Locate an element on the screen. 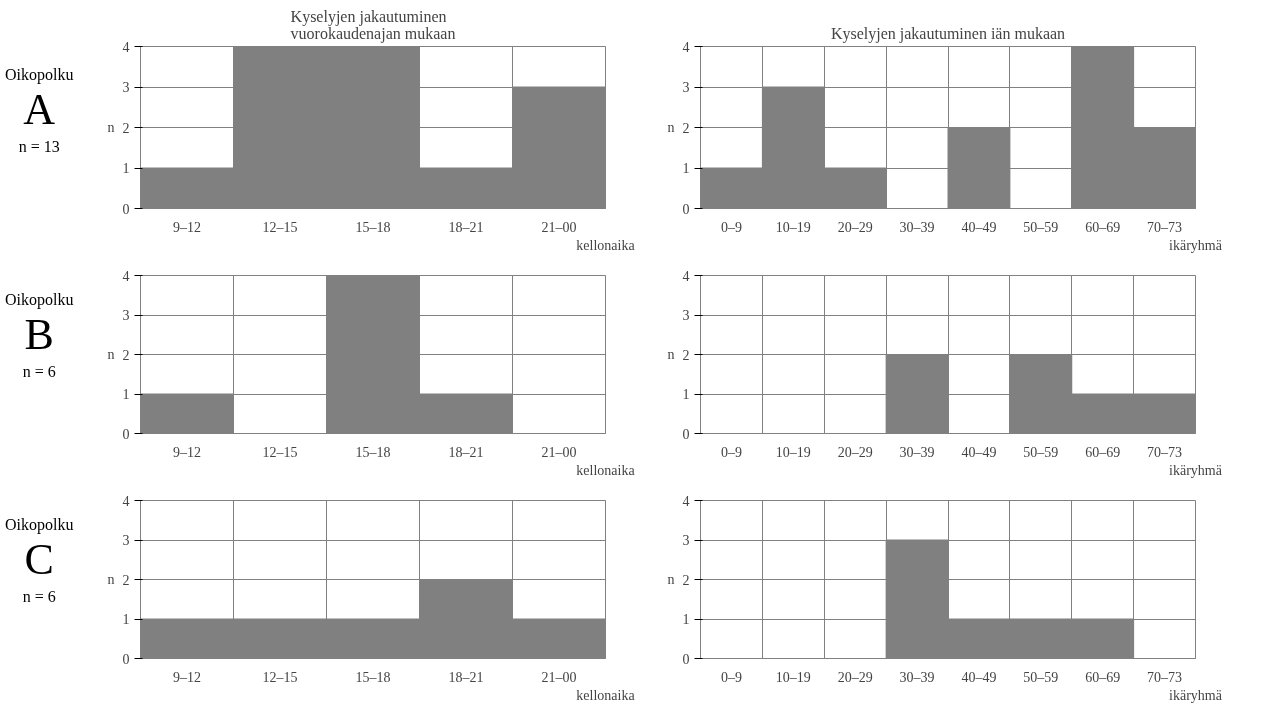 The width and height of the screenshot is (1261, 719). chart-title: Kyselyjen jakautuminen vuorokaudenajan mukaan is located at coordinates (373, 25).